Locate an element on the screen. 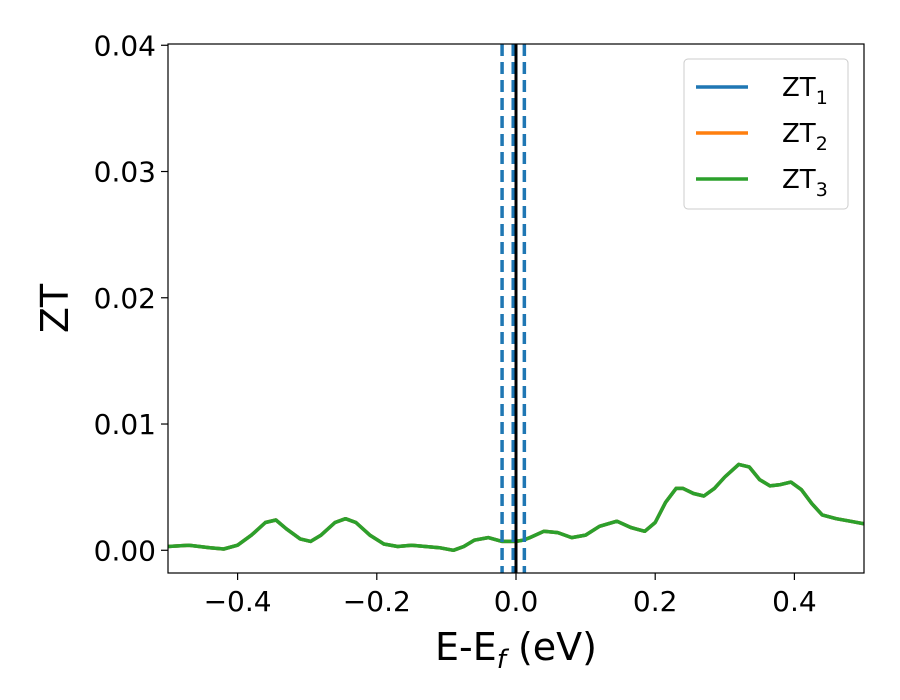  x-axis-ticks: −0.4 −0.2 0.0 0.2 0.4 is located at coordinates (510, 595).